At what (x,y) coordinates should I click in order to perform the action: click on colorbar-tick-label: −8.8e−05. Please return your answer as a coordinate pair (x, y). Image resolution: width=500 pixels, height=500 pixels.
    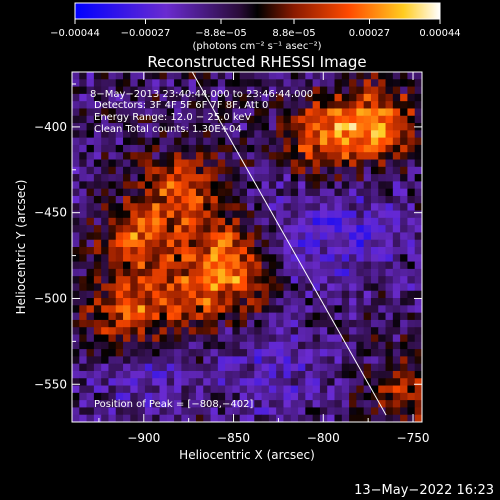
    Looking at the image, I should click on (221, 33).